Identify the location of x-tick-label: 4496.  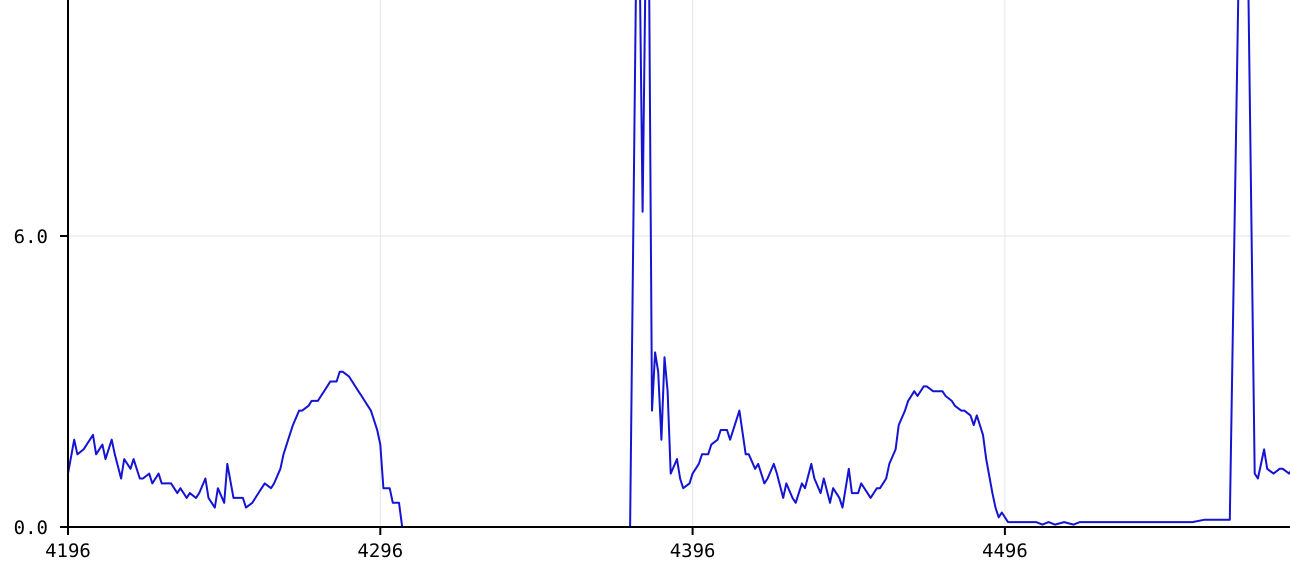
(1005, 551).